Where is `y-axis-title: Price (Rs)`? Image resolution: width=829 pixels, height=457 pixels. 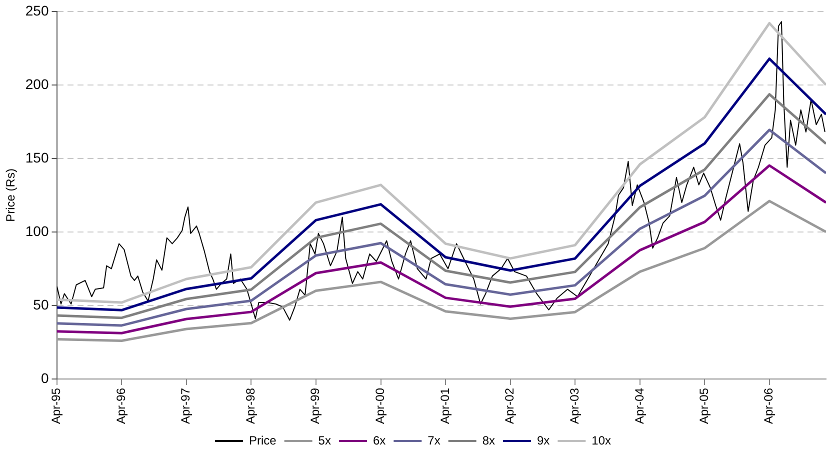
y-axis-title: Price (Rs) is located at coordinates (11, 195).